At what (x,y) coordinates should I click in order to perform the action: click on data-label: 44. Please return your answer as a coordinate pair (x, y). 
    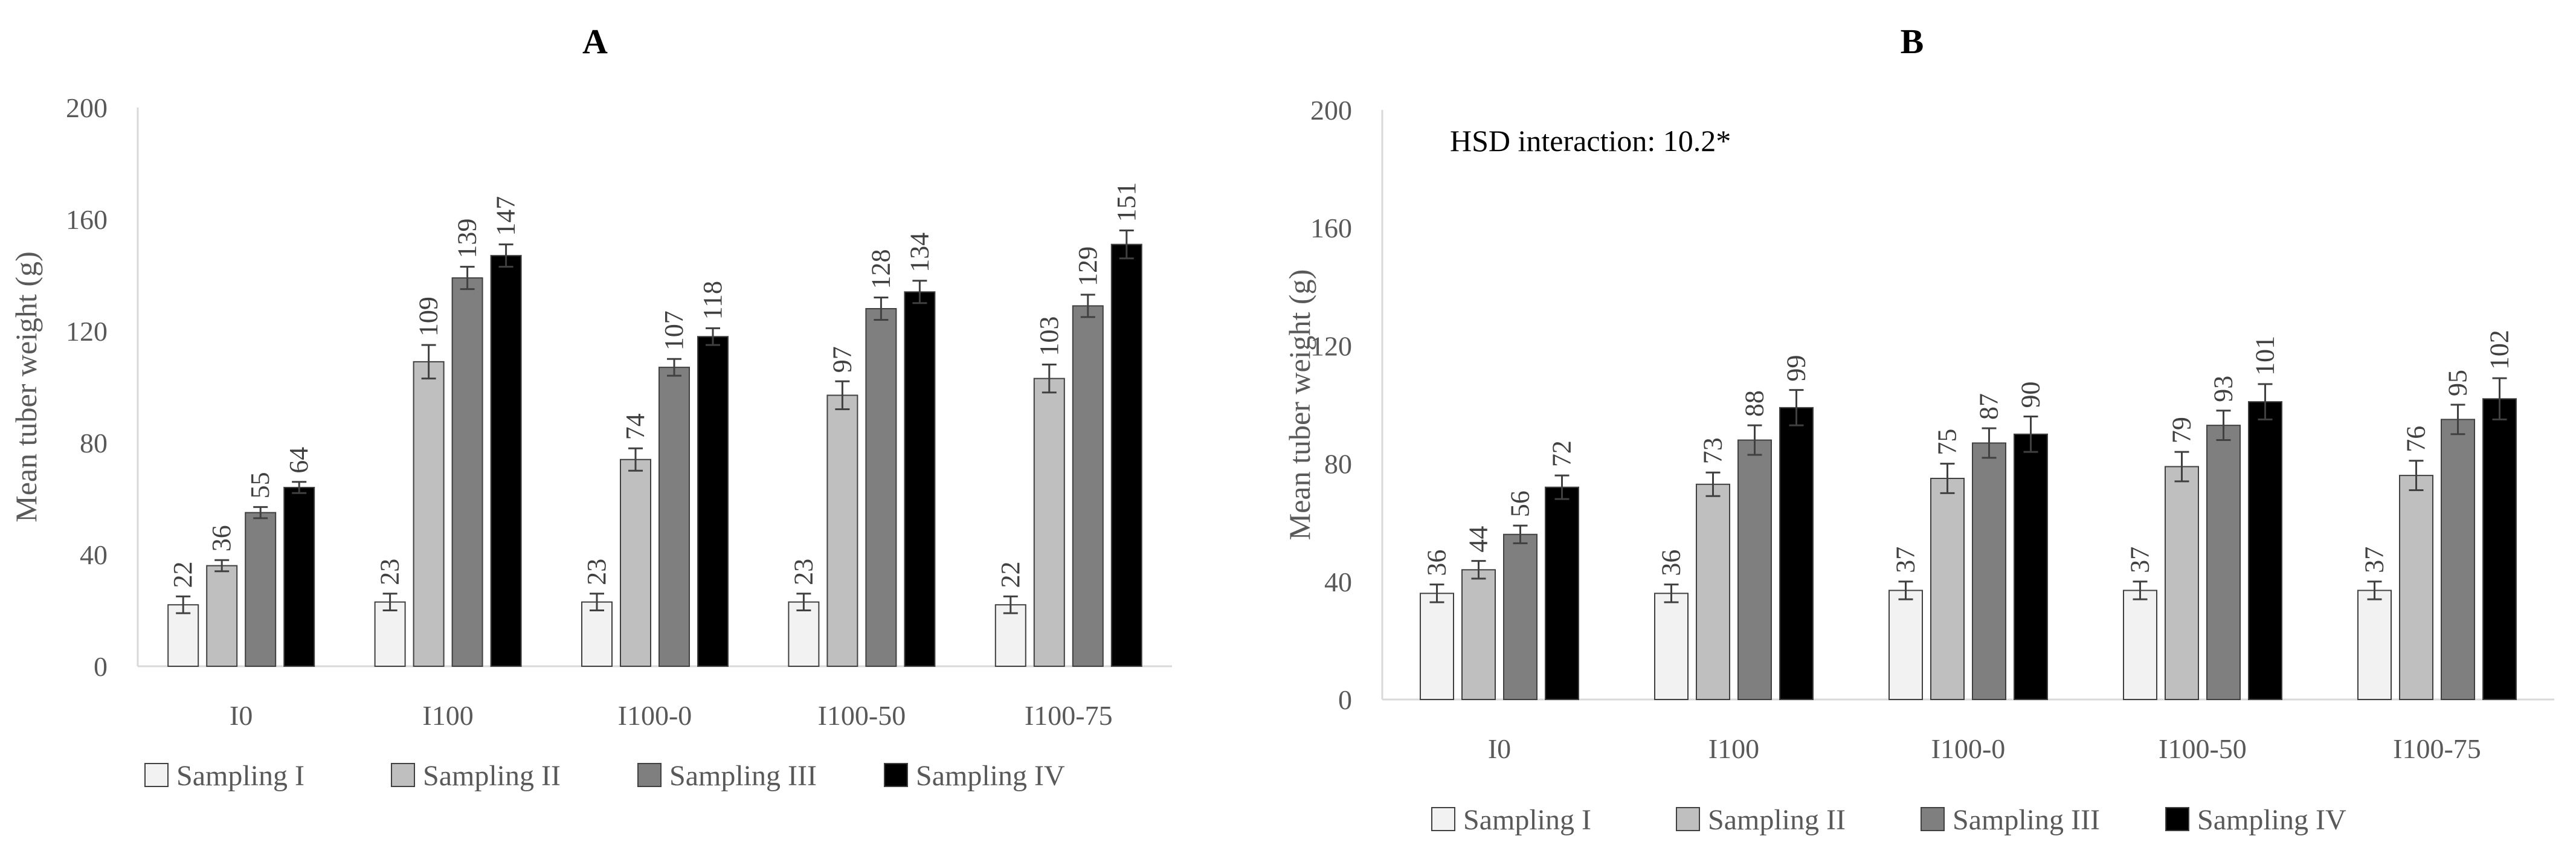
    Looking at the image, I should click on (1479, 539).